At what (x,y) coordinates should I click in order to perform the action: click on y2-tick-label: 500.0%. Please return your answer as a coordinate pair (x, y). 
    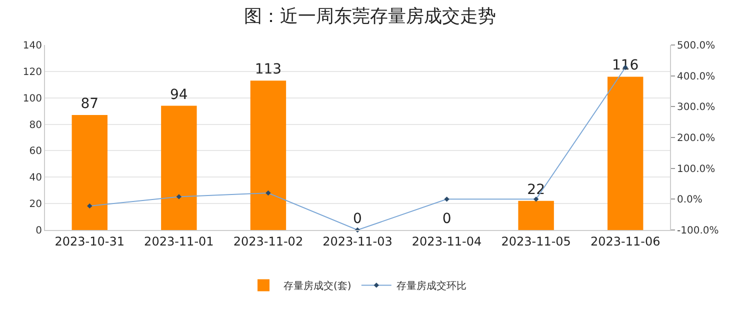
    Looking at the image, I should click on (696, 46).